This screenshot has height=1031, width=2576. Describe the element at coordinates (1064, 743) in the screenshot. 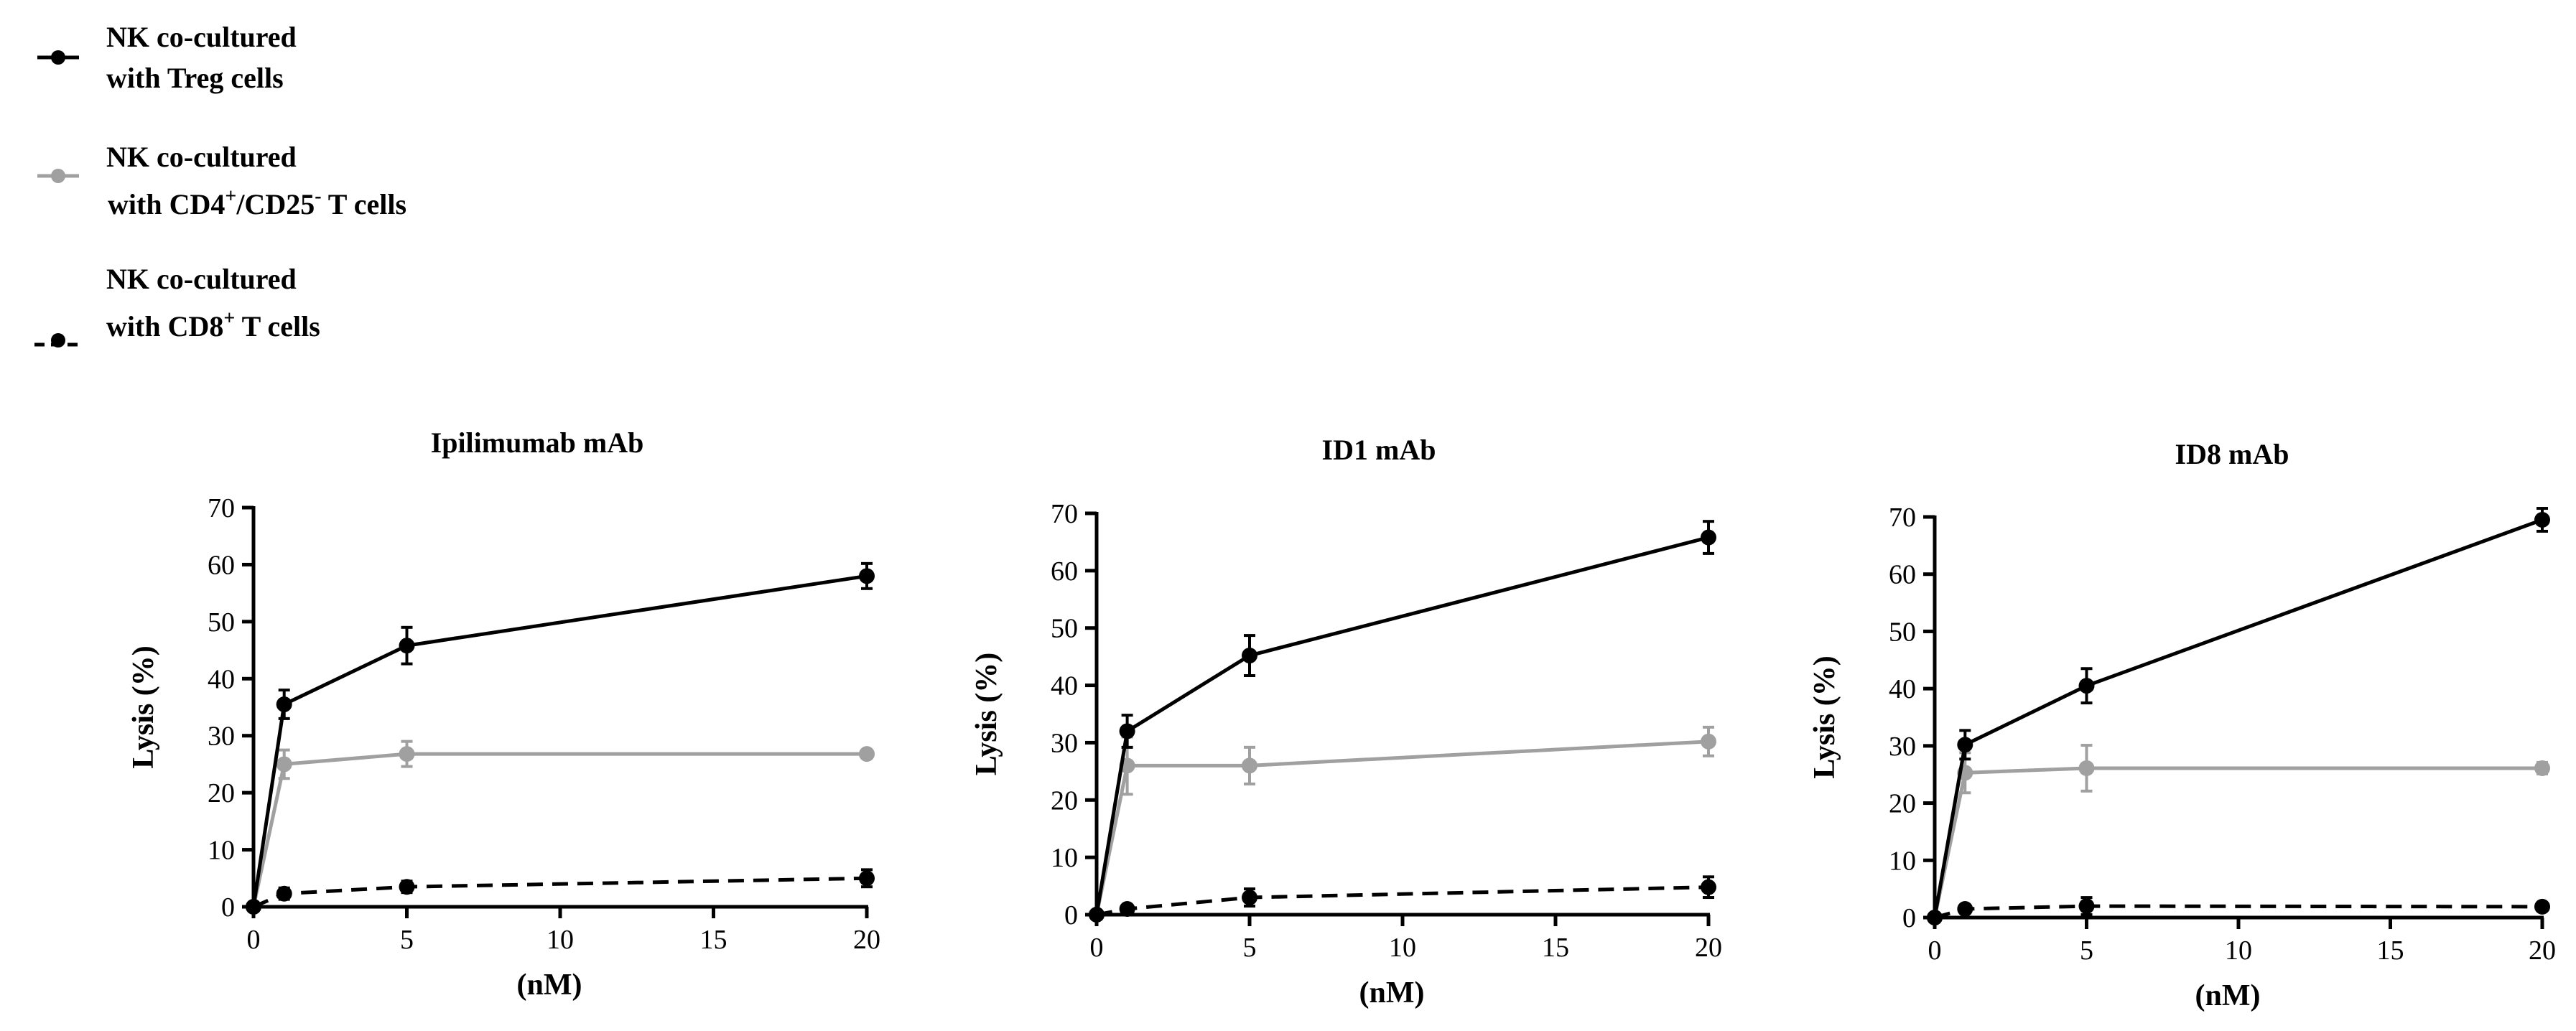

I see `y-tick-label: 30` at that location.